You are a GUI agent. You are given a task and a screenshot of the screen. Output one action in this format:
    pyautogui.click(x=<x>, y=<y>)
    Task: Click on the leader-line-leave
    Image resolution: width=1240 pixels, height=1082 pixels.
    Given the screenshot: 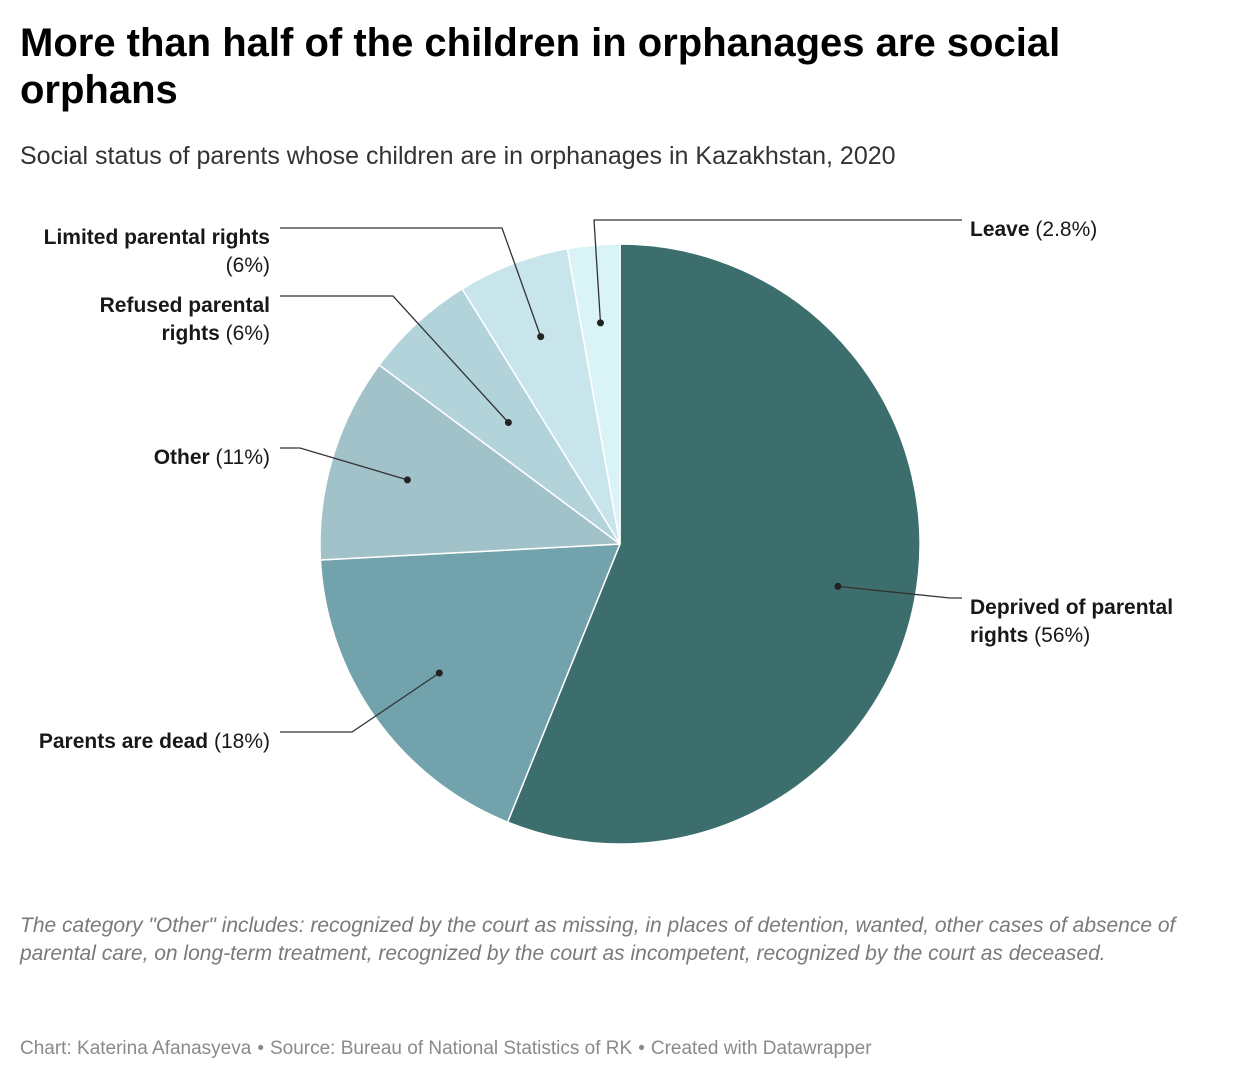 What is the action you would take?
    pyautogui.click(x=777, y=271)
    